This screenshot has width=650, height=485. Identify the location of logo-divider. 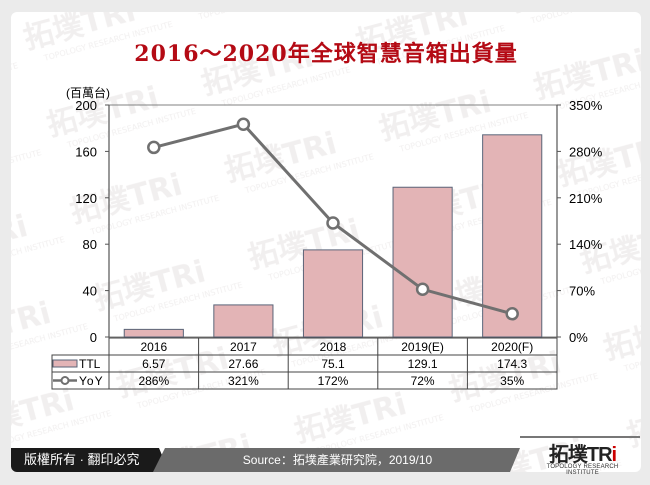
(580, 437).